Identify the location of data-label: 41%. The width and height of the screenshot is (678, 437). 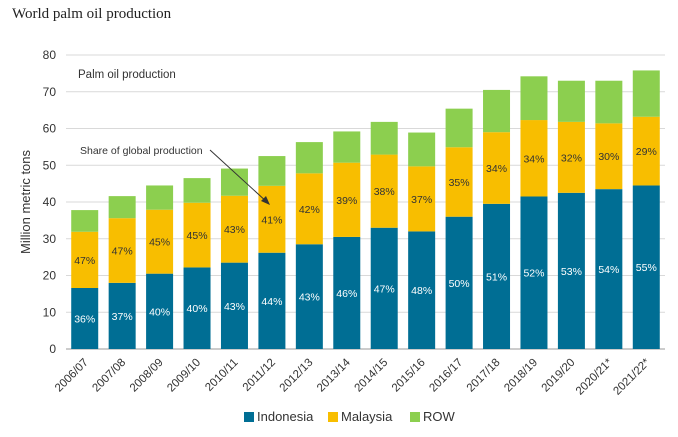
(271, 220).